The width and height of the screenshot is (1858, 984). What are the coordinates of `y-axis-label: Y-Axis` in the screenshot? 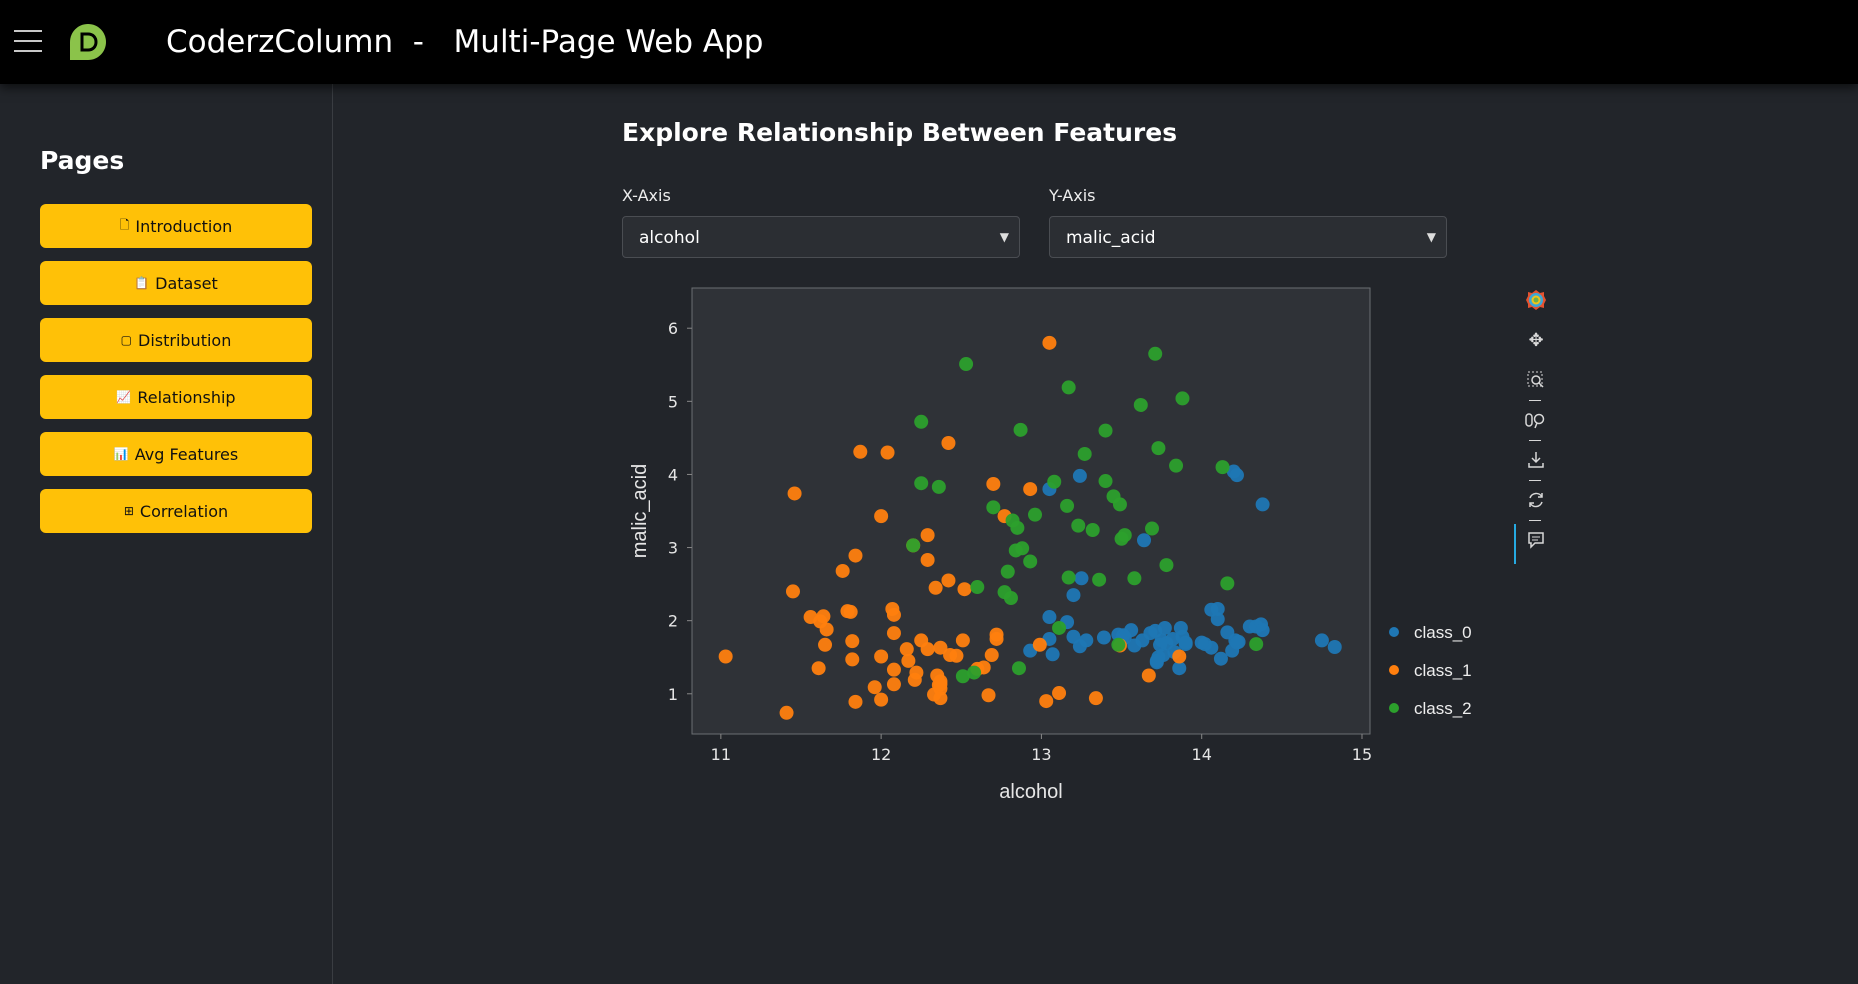 It's located at (1072, 195).